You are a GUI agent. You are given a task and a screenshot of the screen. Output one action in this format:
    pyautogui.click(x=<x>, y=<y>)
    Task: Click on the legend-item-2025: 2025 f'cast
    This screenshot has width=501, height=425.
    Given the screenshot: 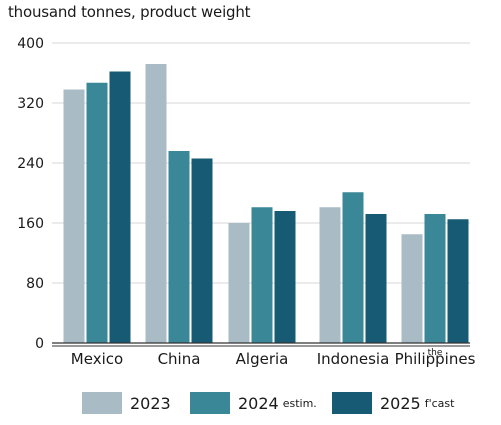 What is the action you would take?
    pyautogui.click(x=393, y=403)
    